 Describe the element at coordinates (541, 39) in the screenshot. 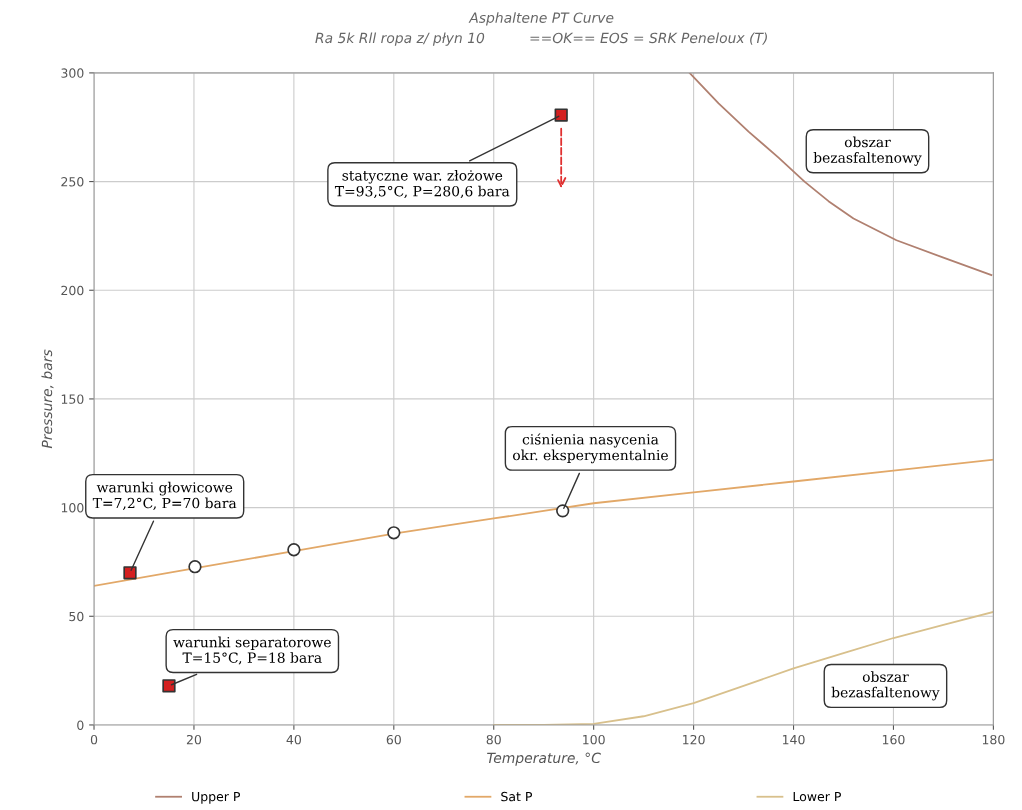

I see `chart-subtitle: Ra 5k Rll ropa z/ płyn 10 ==OK== EOS = SRK Peneloux (T)` at that location.